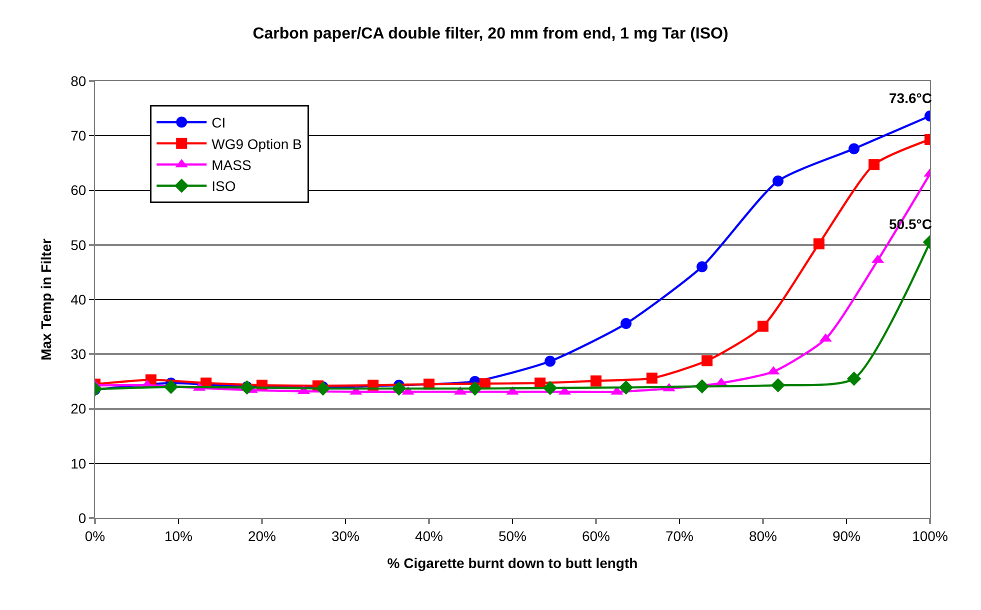  Describe the element at coordinates (232, 164) in the screenshot. I see `legend-label: MASS` at that location.